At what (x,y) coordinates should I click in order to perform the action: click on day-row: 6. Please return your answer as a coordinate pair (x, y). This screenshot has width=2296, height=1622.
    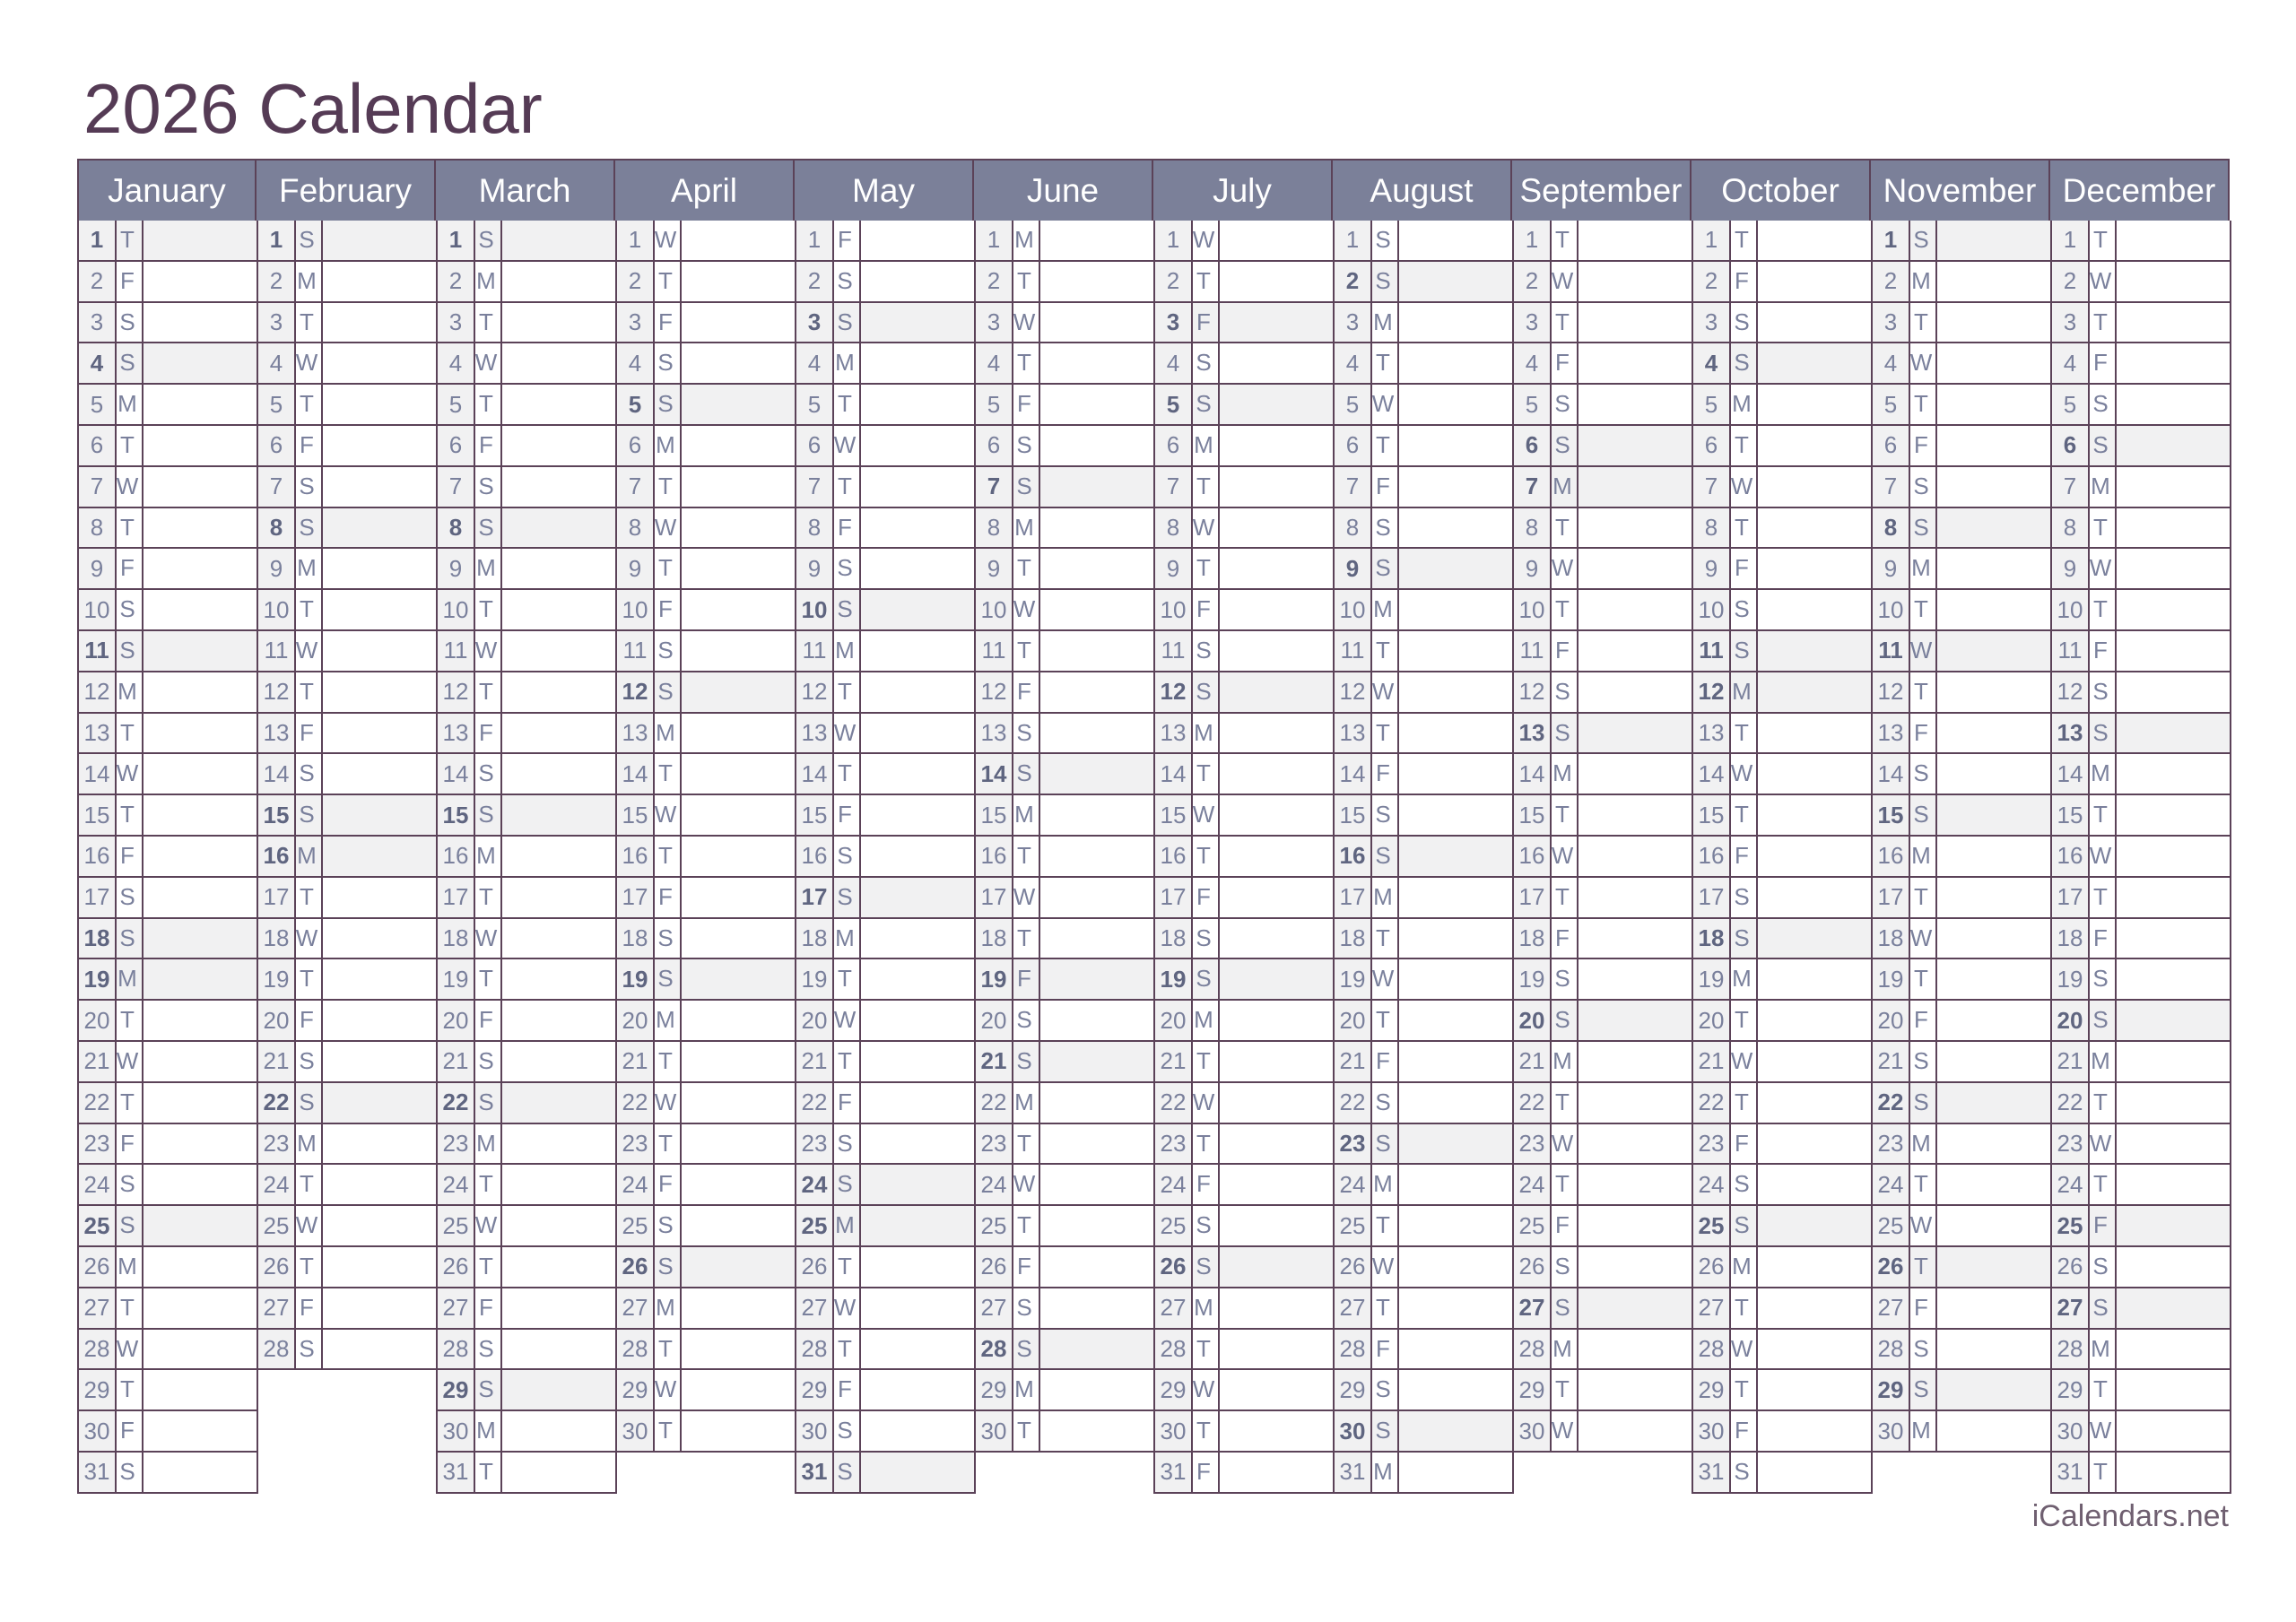
    Looking at the image, I should click on (1602, 446).